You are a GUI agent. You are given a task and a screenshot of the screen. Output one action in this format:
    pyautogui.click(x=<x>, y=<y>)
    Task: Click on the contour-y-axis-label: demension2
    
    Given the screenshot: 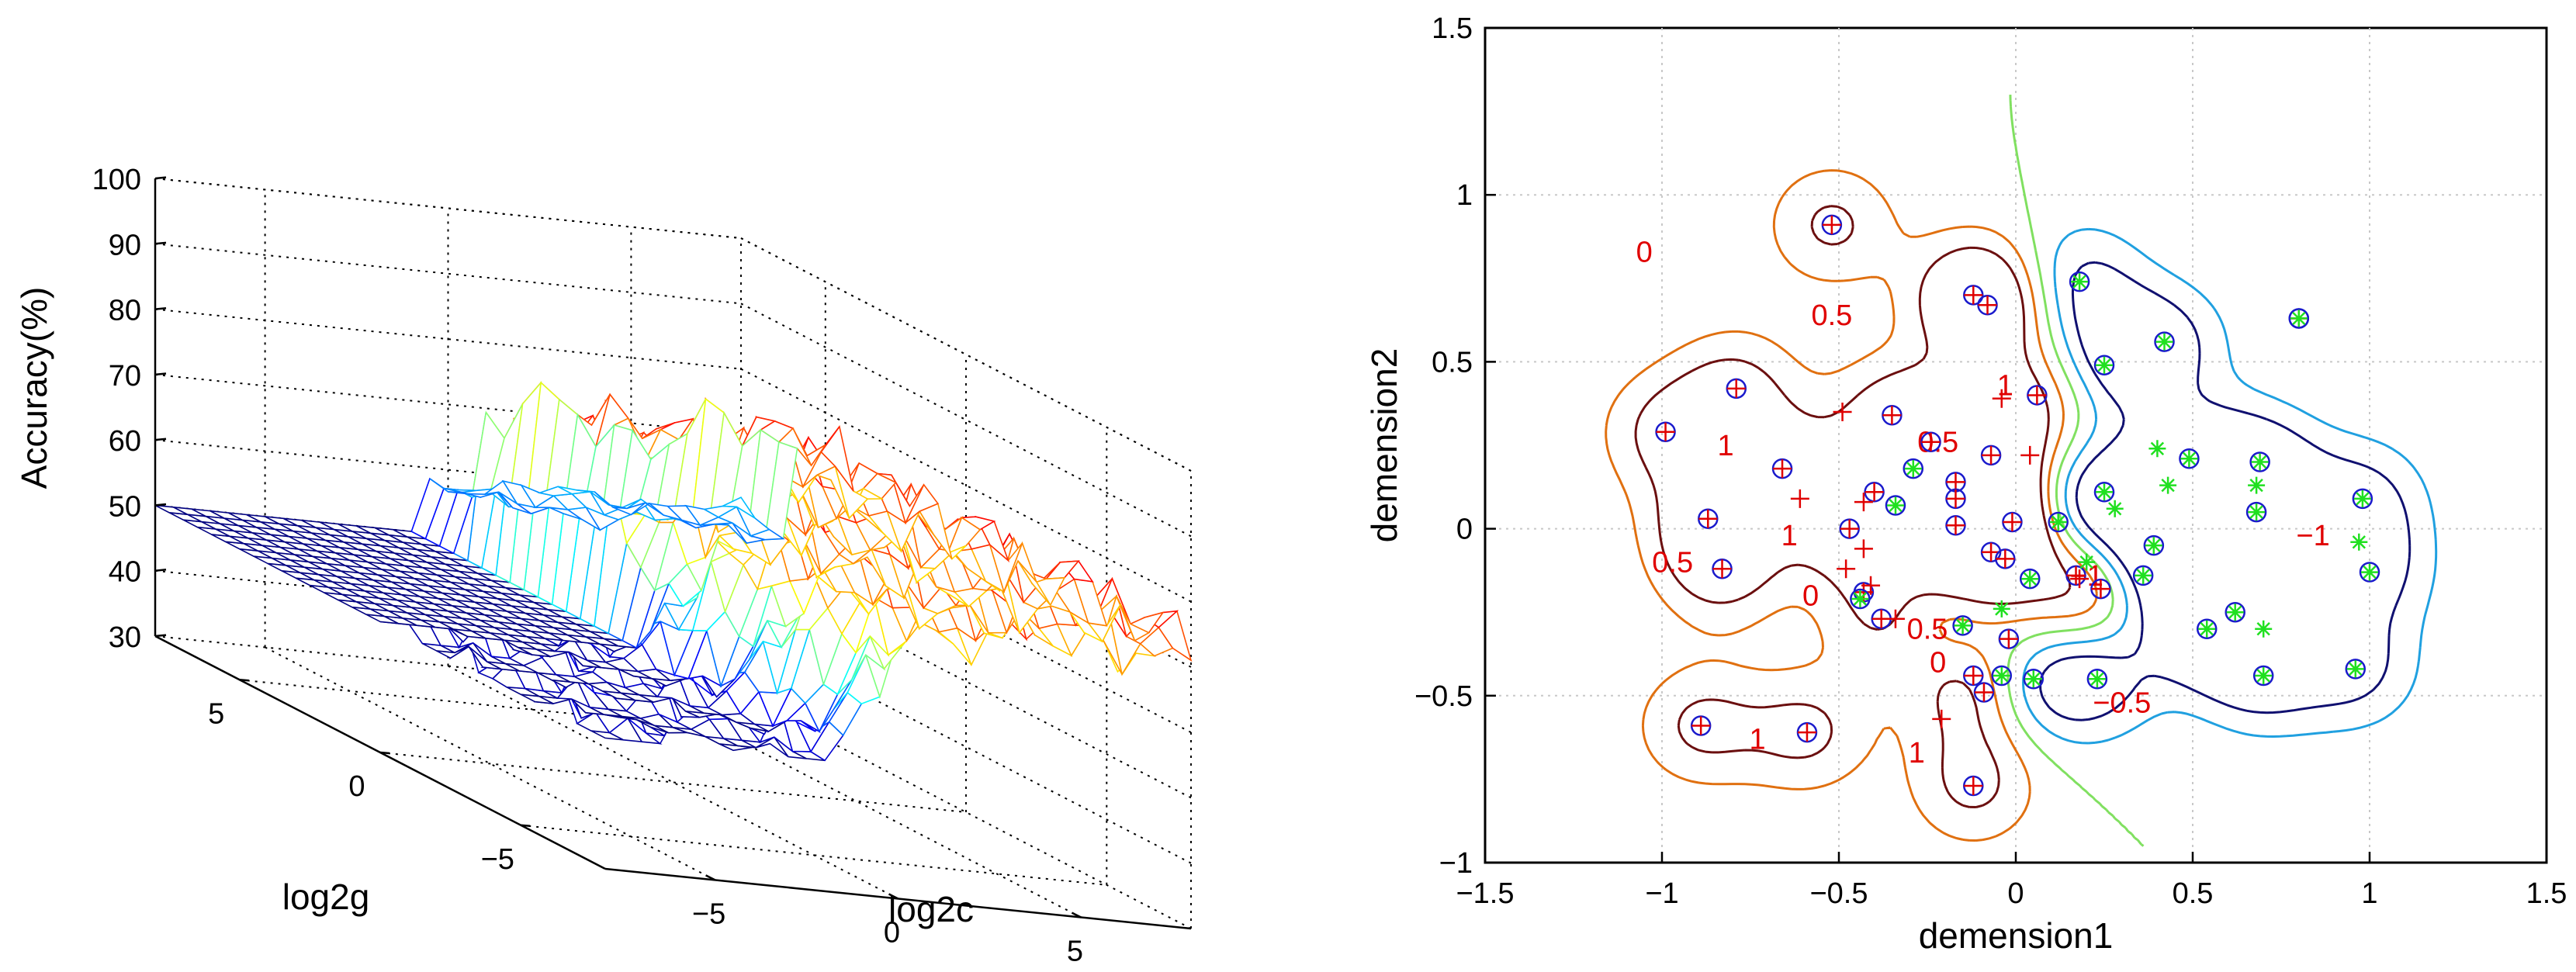 What is the action you would take?
    pyautogui.click(x=1384, y=446)
    